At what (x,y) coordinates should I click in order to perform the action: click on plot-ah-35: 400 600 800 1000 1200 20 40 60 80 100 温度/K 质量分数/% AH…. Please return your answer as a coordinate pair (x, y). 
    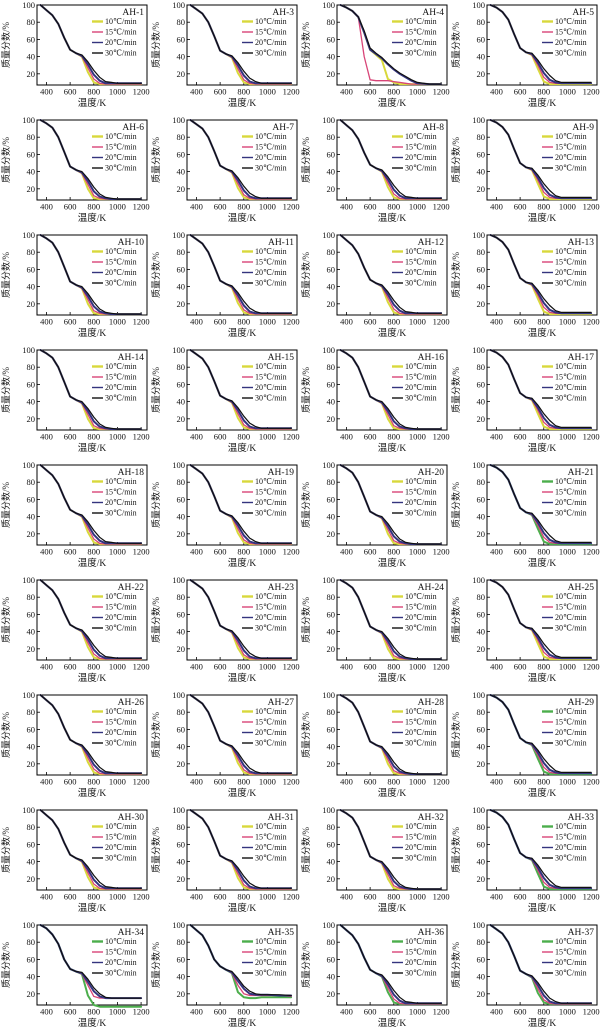
    Looking at the image, I should click on (225, 974).